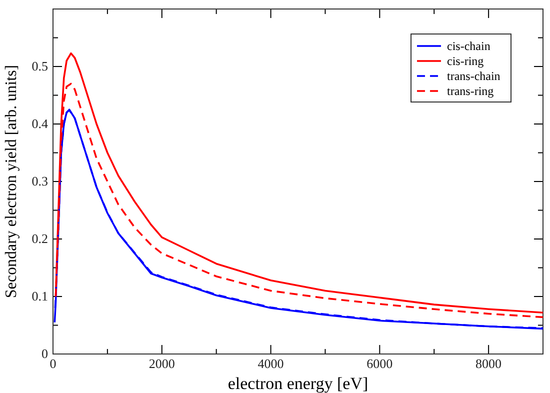 This screenshot has width=550, height=393. Describe the element at coordinates (271, 364) in the screenshot. I see `x-tick-label: 4000` at that location.